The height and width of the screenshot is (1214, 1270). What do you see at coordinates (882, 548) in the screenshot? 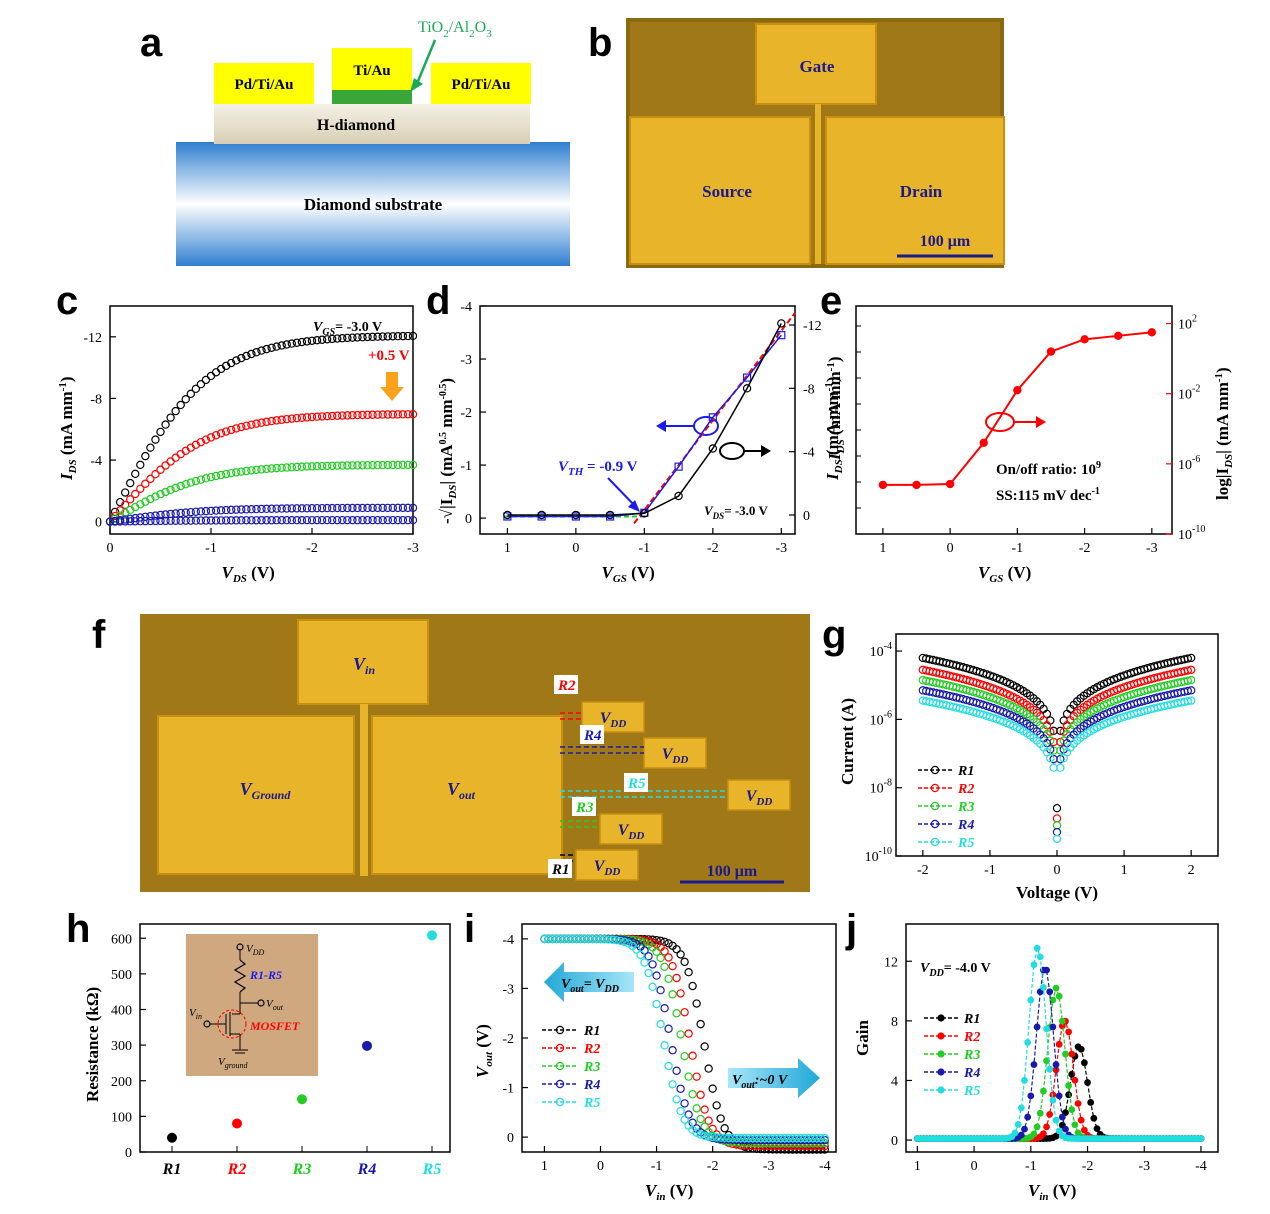
I see `e-xtick-label: 1` at bounding box center [882, 548].